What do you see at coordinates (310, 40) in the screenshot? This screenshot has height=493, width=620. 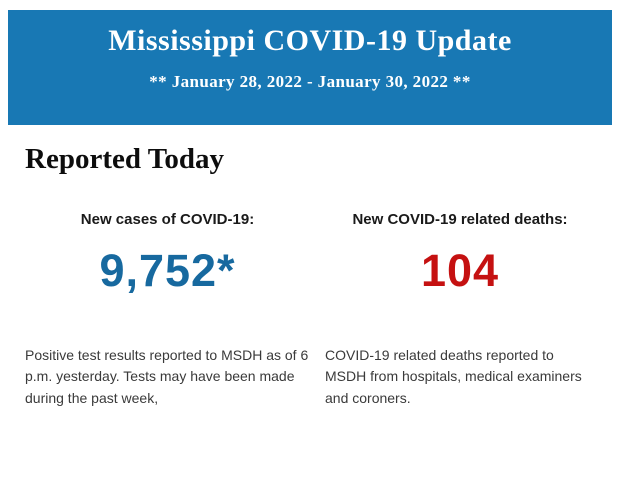 I see `page-title: Mississippi COVID-19 Update` at bounding box center [310, 40].